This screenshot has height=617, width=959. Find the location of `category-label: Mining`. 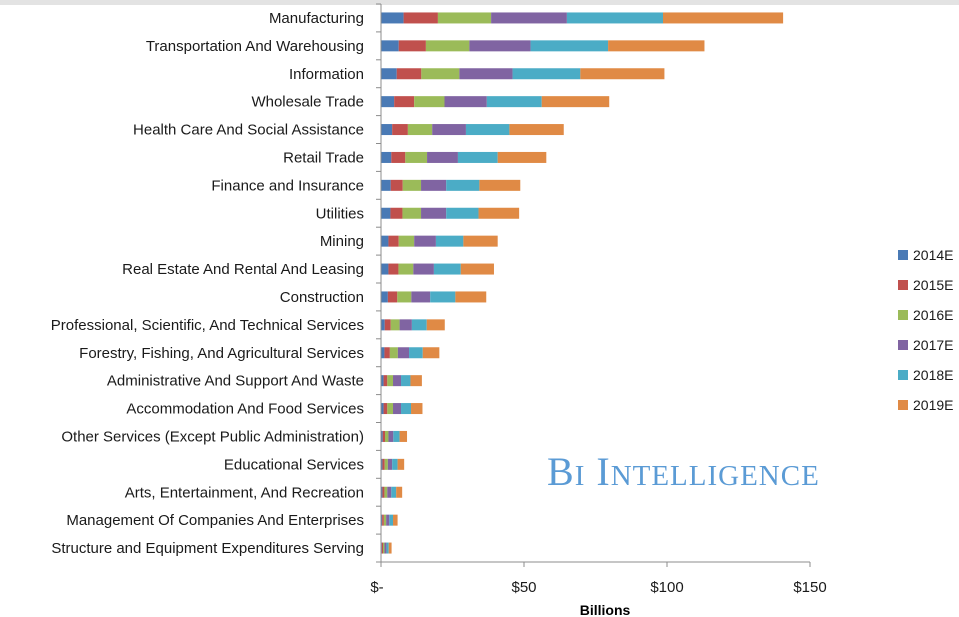

category-label: Mining is located at coordinates (342, 241).